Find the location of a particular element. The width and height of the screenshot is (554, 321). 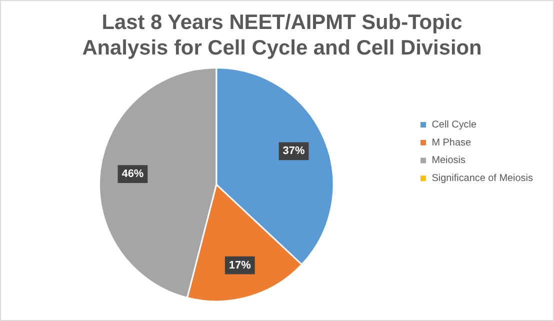

data-label: 46% is located at coordinates (133, 174).